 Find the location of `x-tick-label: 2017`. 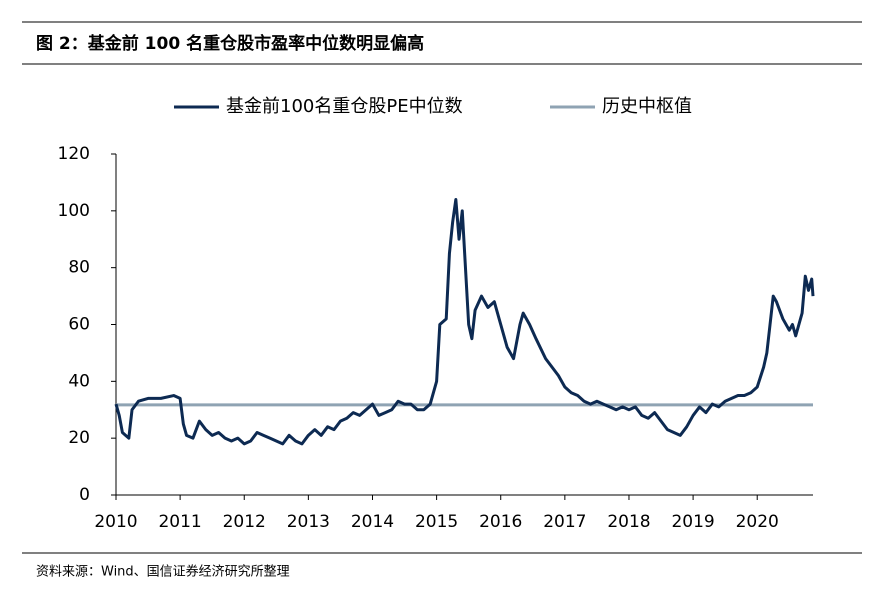

x-tick-label: 2017 is located at coordinates (564, 522).